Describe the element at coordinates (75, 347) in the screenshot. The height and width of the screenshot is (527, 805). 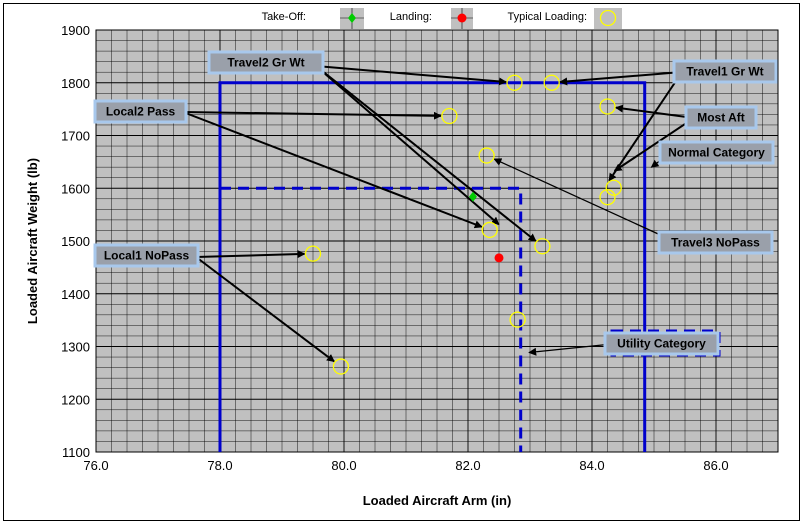
I see `y-tick-label: 1300` at that location.